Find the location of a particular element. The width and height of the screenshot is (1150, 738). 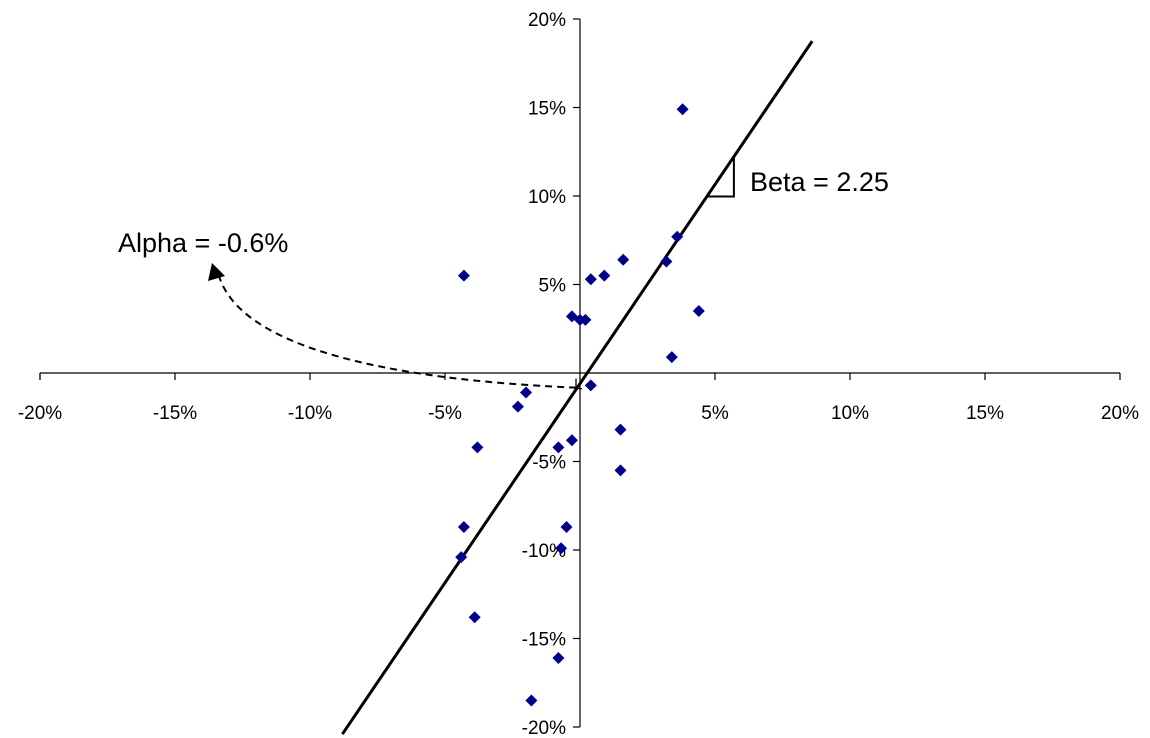

x-tick-label: -15% is located at coordinates (175, 413).